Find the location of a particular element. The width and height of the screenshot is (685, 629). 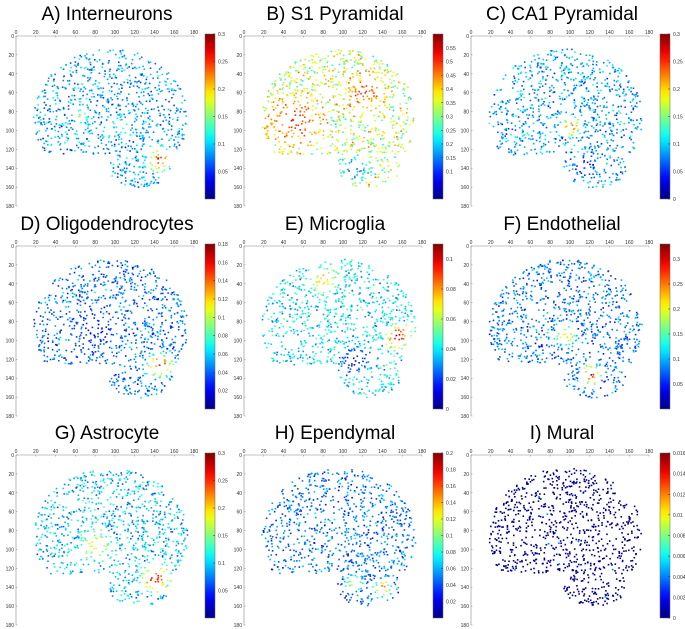

x-tick-label: 20 is located at coordinates (491, 33).